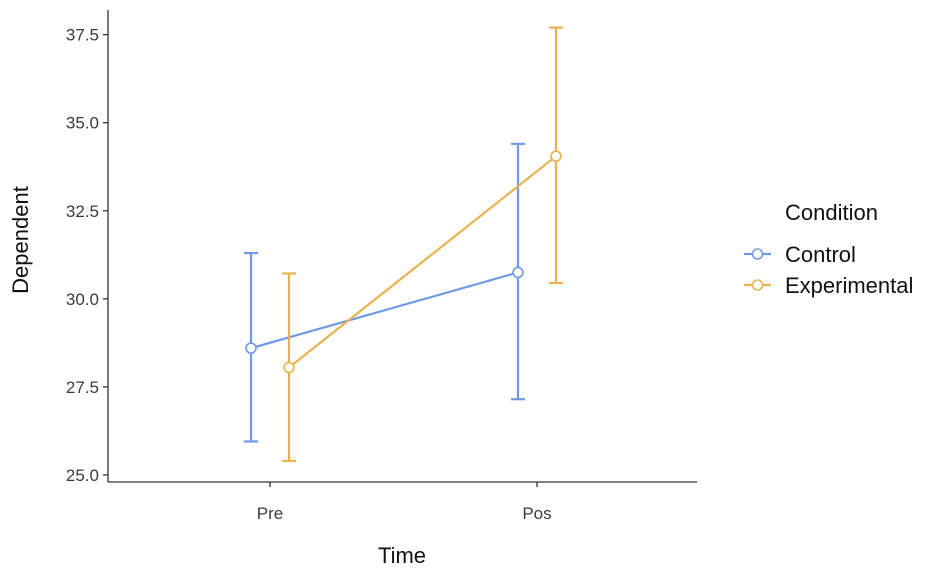  I want to click on x-ticks: Pre Pos, so click(404, 502).